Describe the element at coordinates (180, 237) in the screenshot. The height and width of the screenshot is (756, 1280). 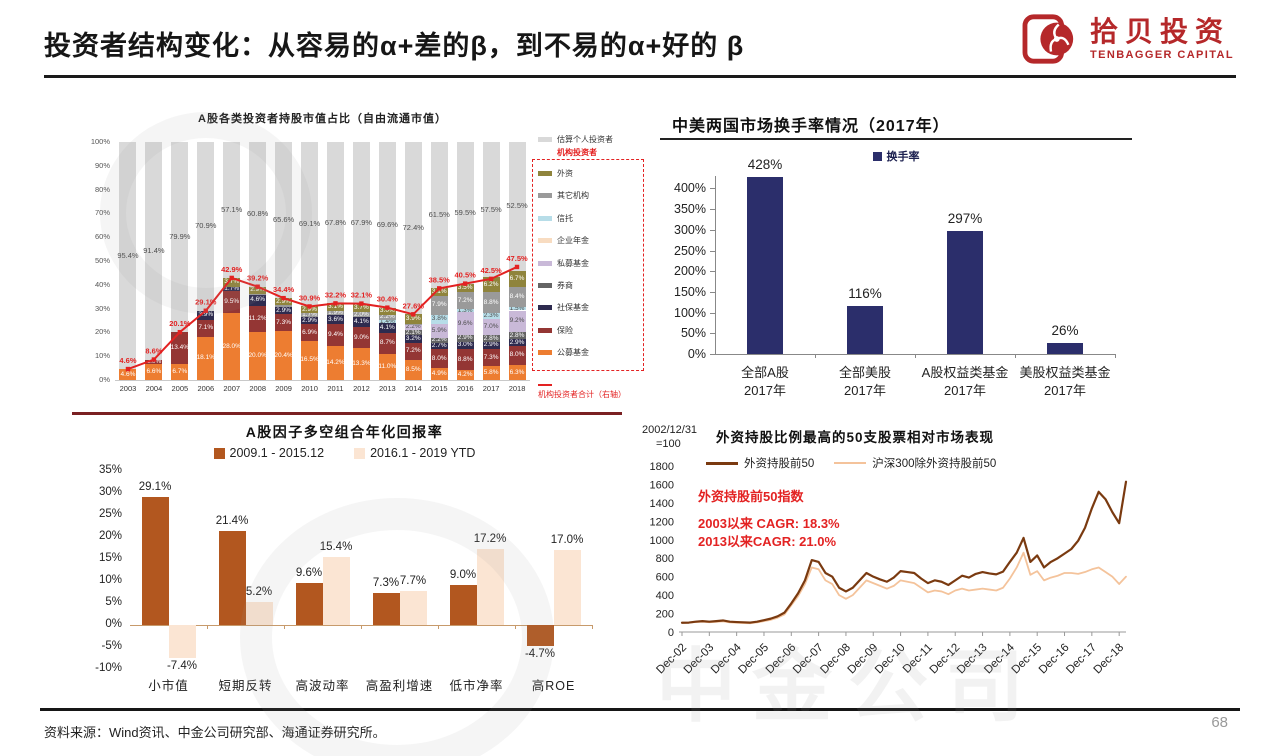
I see `personal-share-label: 79.9%` at that location.